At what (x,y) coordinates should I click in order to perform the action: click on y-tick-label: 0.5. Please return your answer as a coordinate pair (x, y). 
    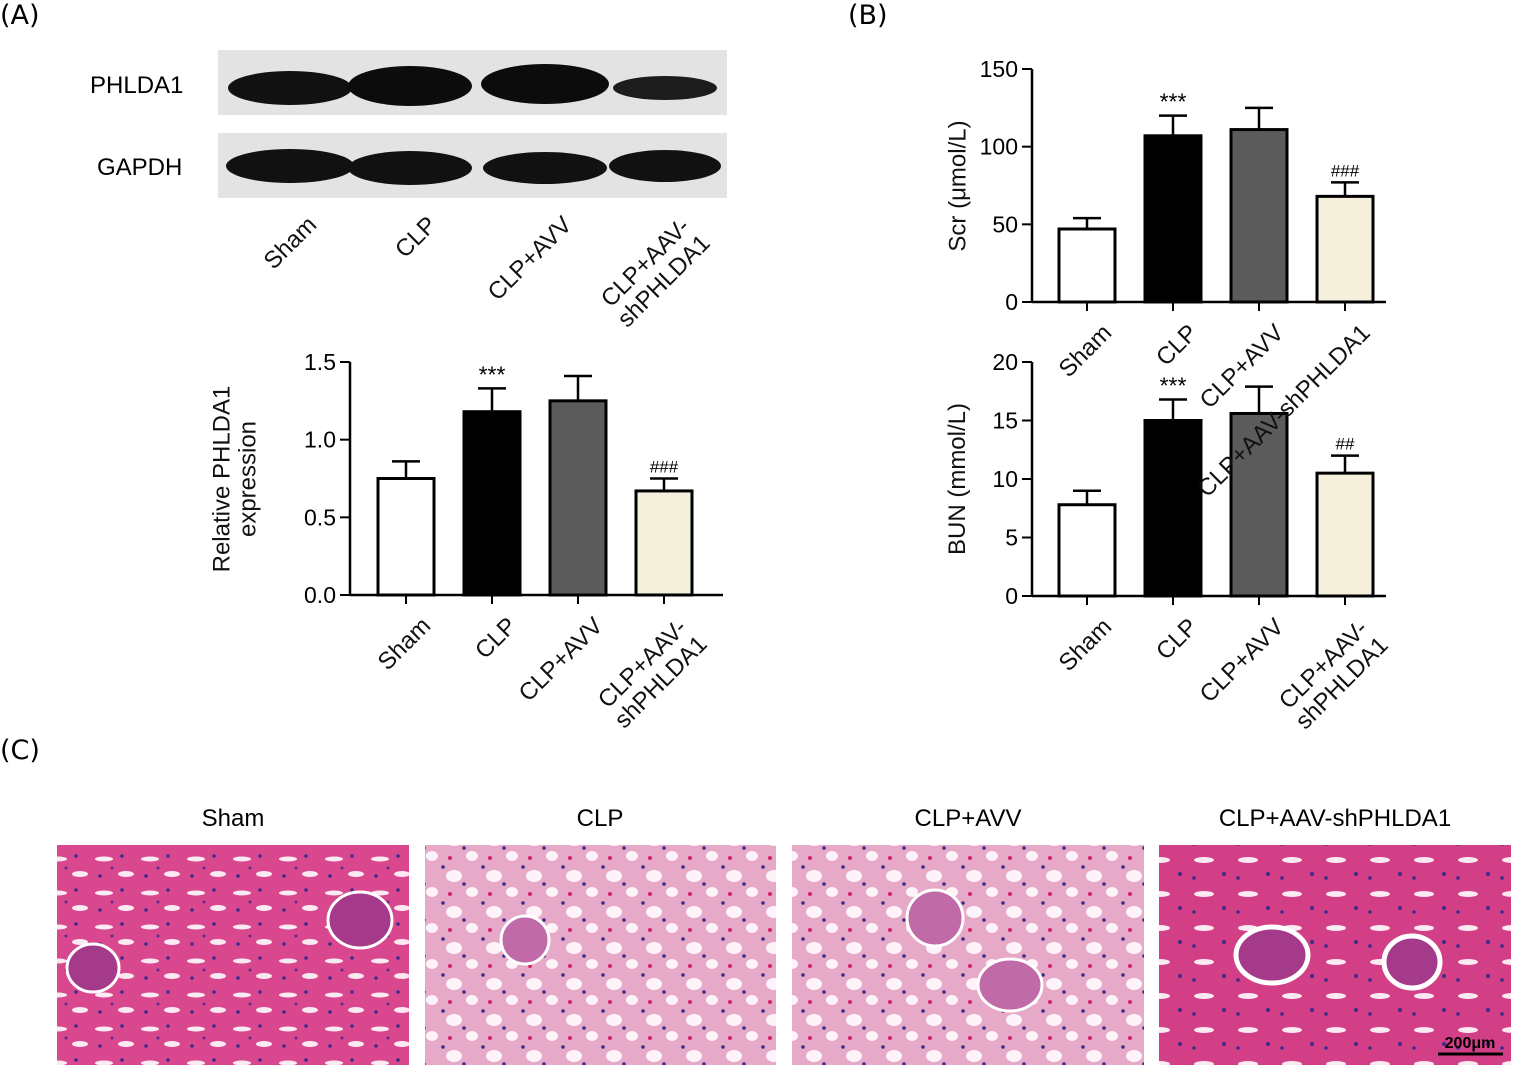
    Looking at the image, I should click on (320, 517).